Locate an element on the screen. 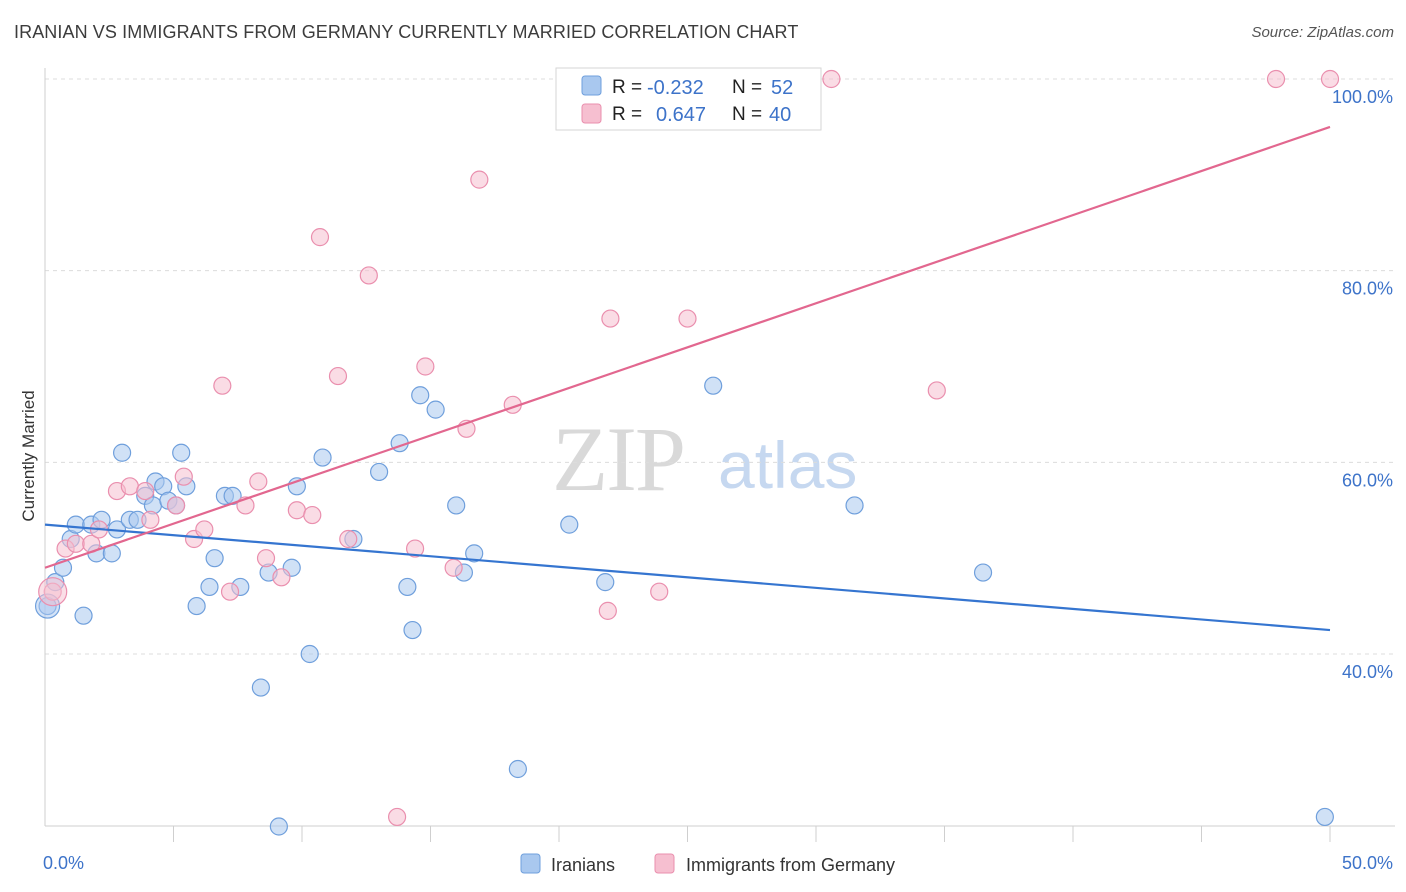 This screenshot has height=892, width=1406. stats-n-value-pink: 40 is located at coordinates (780, 115).